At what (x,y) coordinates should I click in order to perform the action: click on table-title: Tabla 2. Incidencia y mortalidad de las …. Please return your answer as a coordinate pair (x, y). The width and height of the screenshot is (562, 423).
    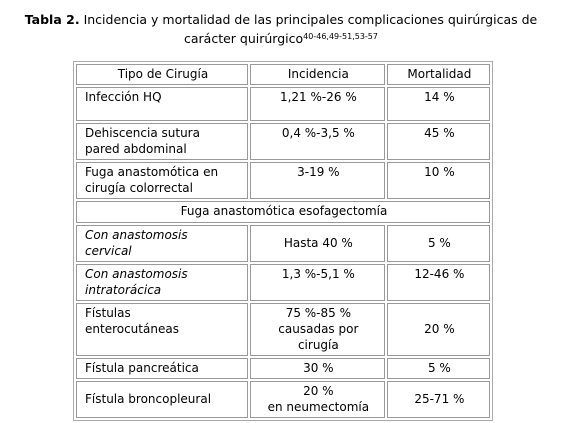
    Looking at the image, I should click on (281, 29).